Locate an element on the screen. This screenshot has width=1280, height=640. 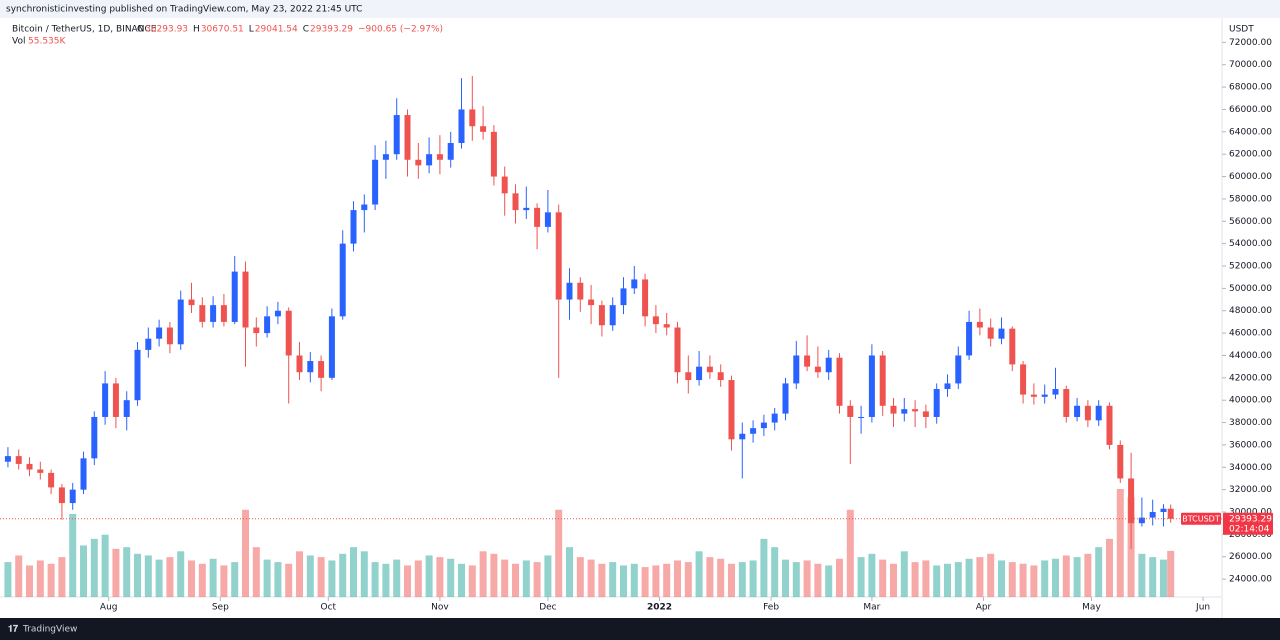
y-tick-label: 30000.00 is located at coordinates (1250, 513).